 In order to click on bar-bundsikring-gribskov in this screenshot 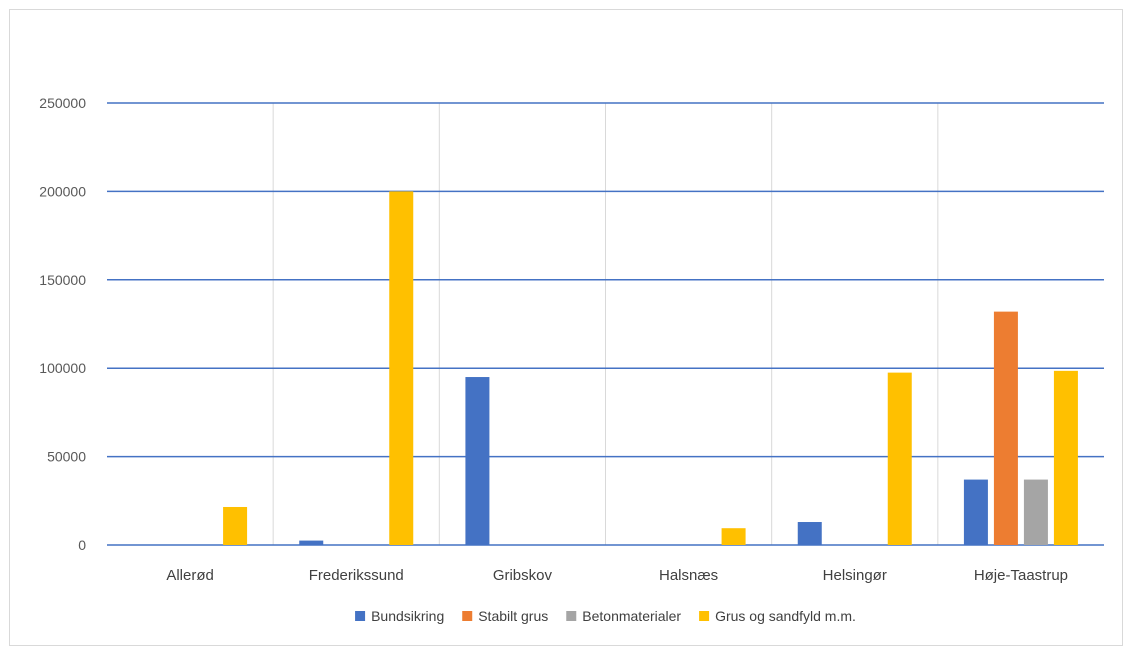, I will do `click(477, 461)`.